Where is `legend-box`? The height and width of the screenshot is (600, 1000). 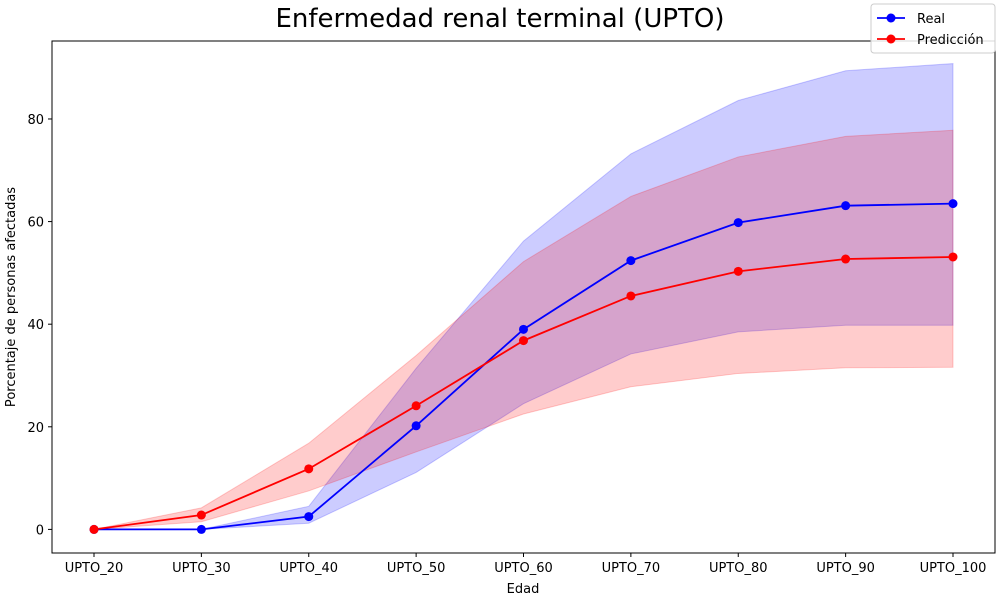 legend-box is located at coordinates (933, 28).